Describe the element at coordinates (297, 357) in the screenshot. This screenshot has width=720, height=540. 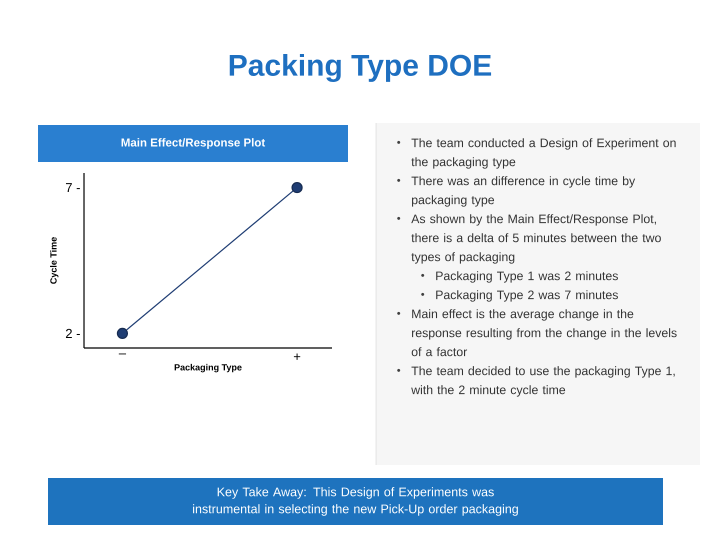
I see `x-tick-label: +` at that location.